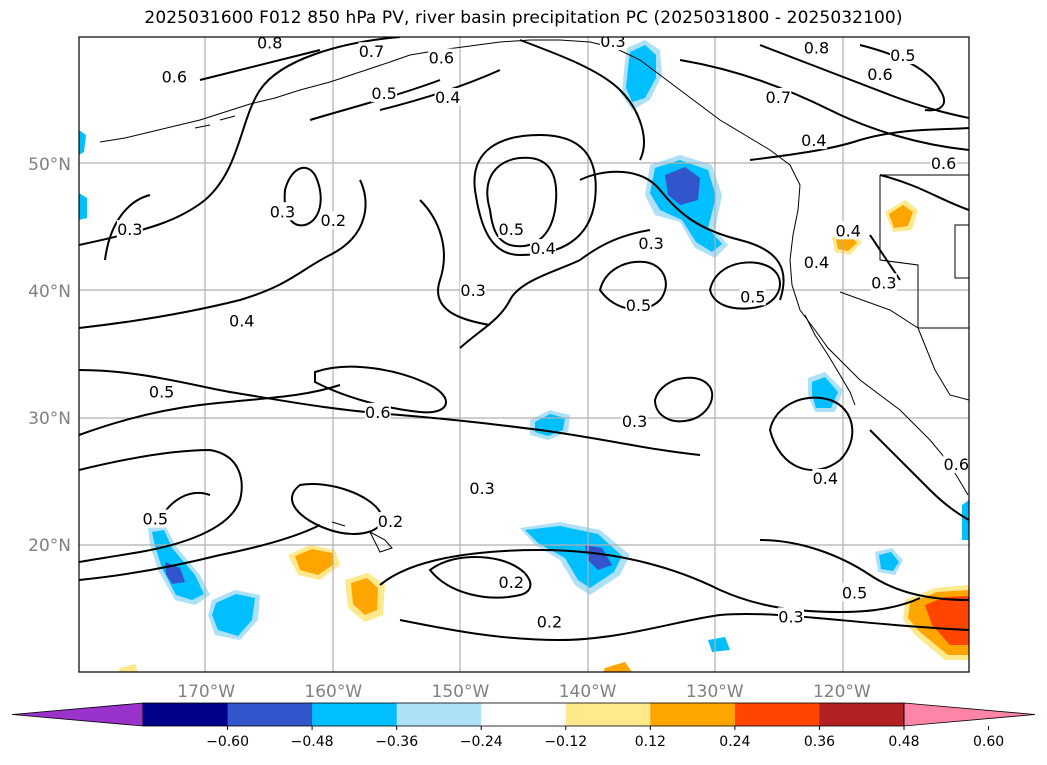 Image resolution: width=1047 pixels, height=765 pixels. I want to click on colorbar-tick-label: −0.12, so click(565, 742).